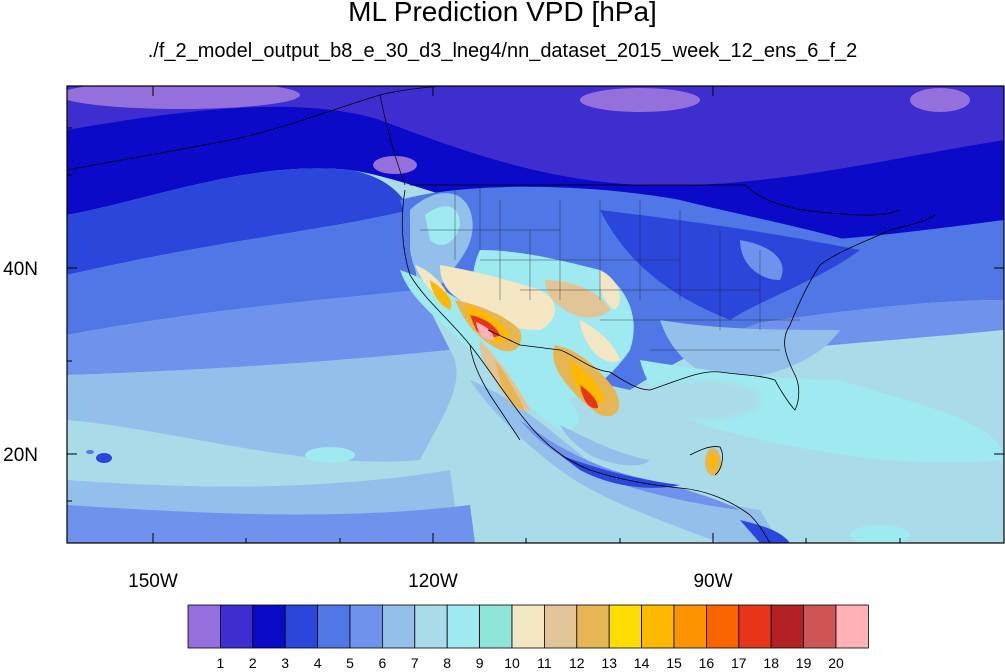 This screenshot has width=1005, height=672. Describe the element at coordinates (712, 581) in the screenshot. I see `lon-label-90w: 90W` at that location.